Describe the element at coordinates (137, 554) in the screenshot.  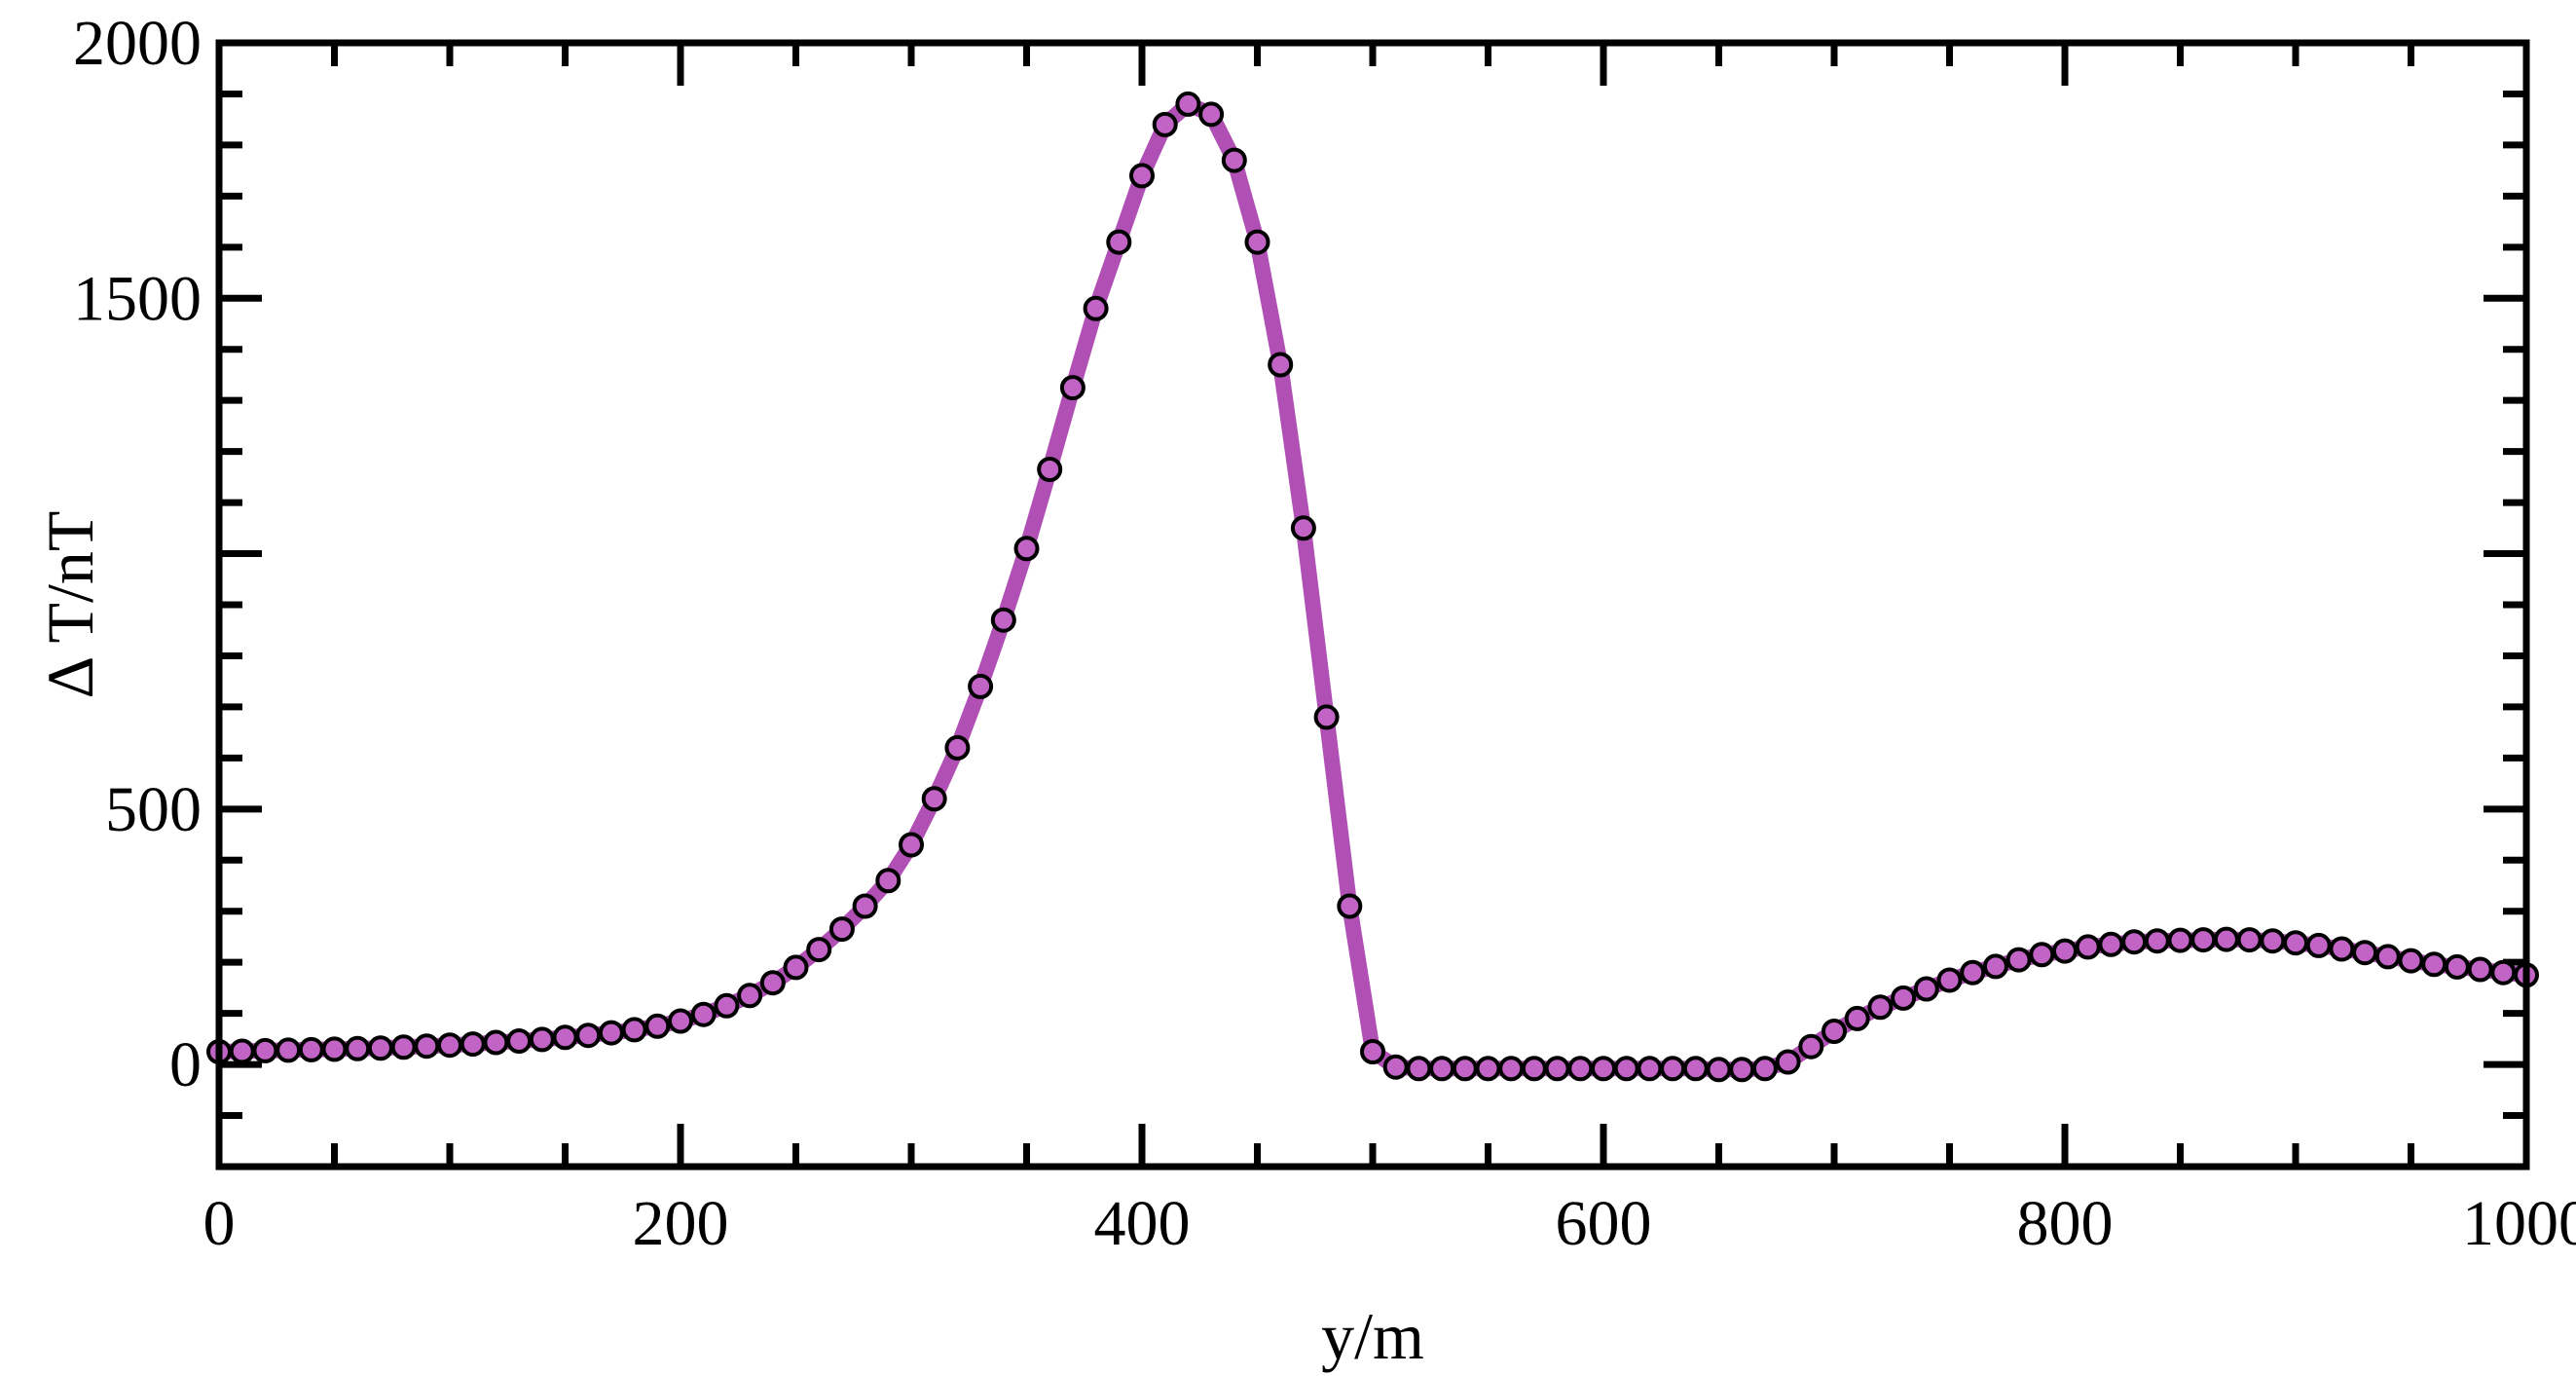
I see `y-tick-labels: 0 500 1500 2000` at that location.